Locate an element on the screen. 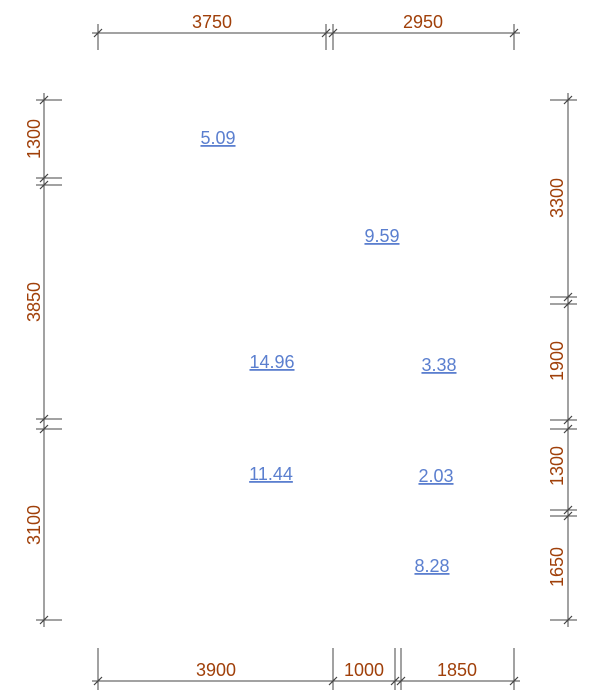 This screenshot has height=700, width=592. bottom-dimension-chain: 3900 1000 1850 is located at coordinates (306, 669).